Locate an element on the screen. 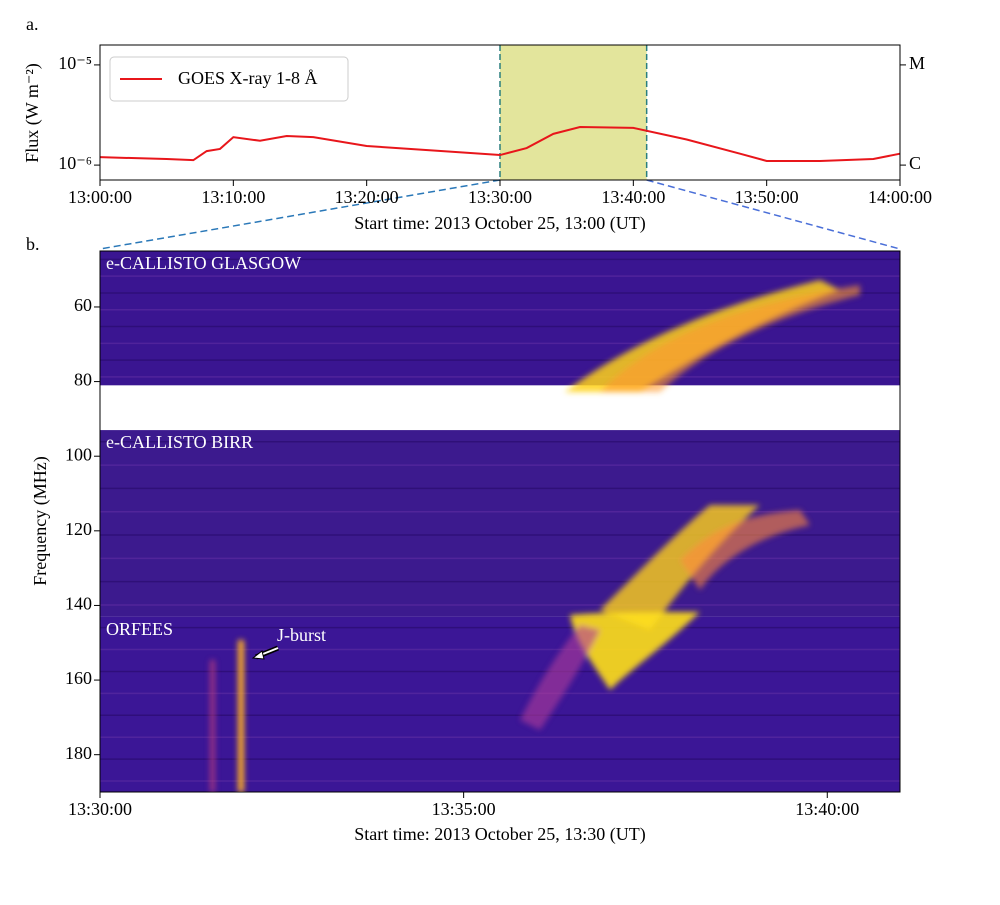  x-tick-label: 14:00:00 is located at coordinates (900, 197).